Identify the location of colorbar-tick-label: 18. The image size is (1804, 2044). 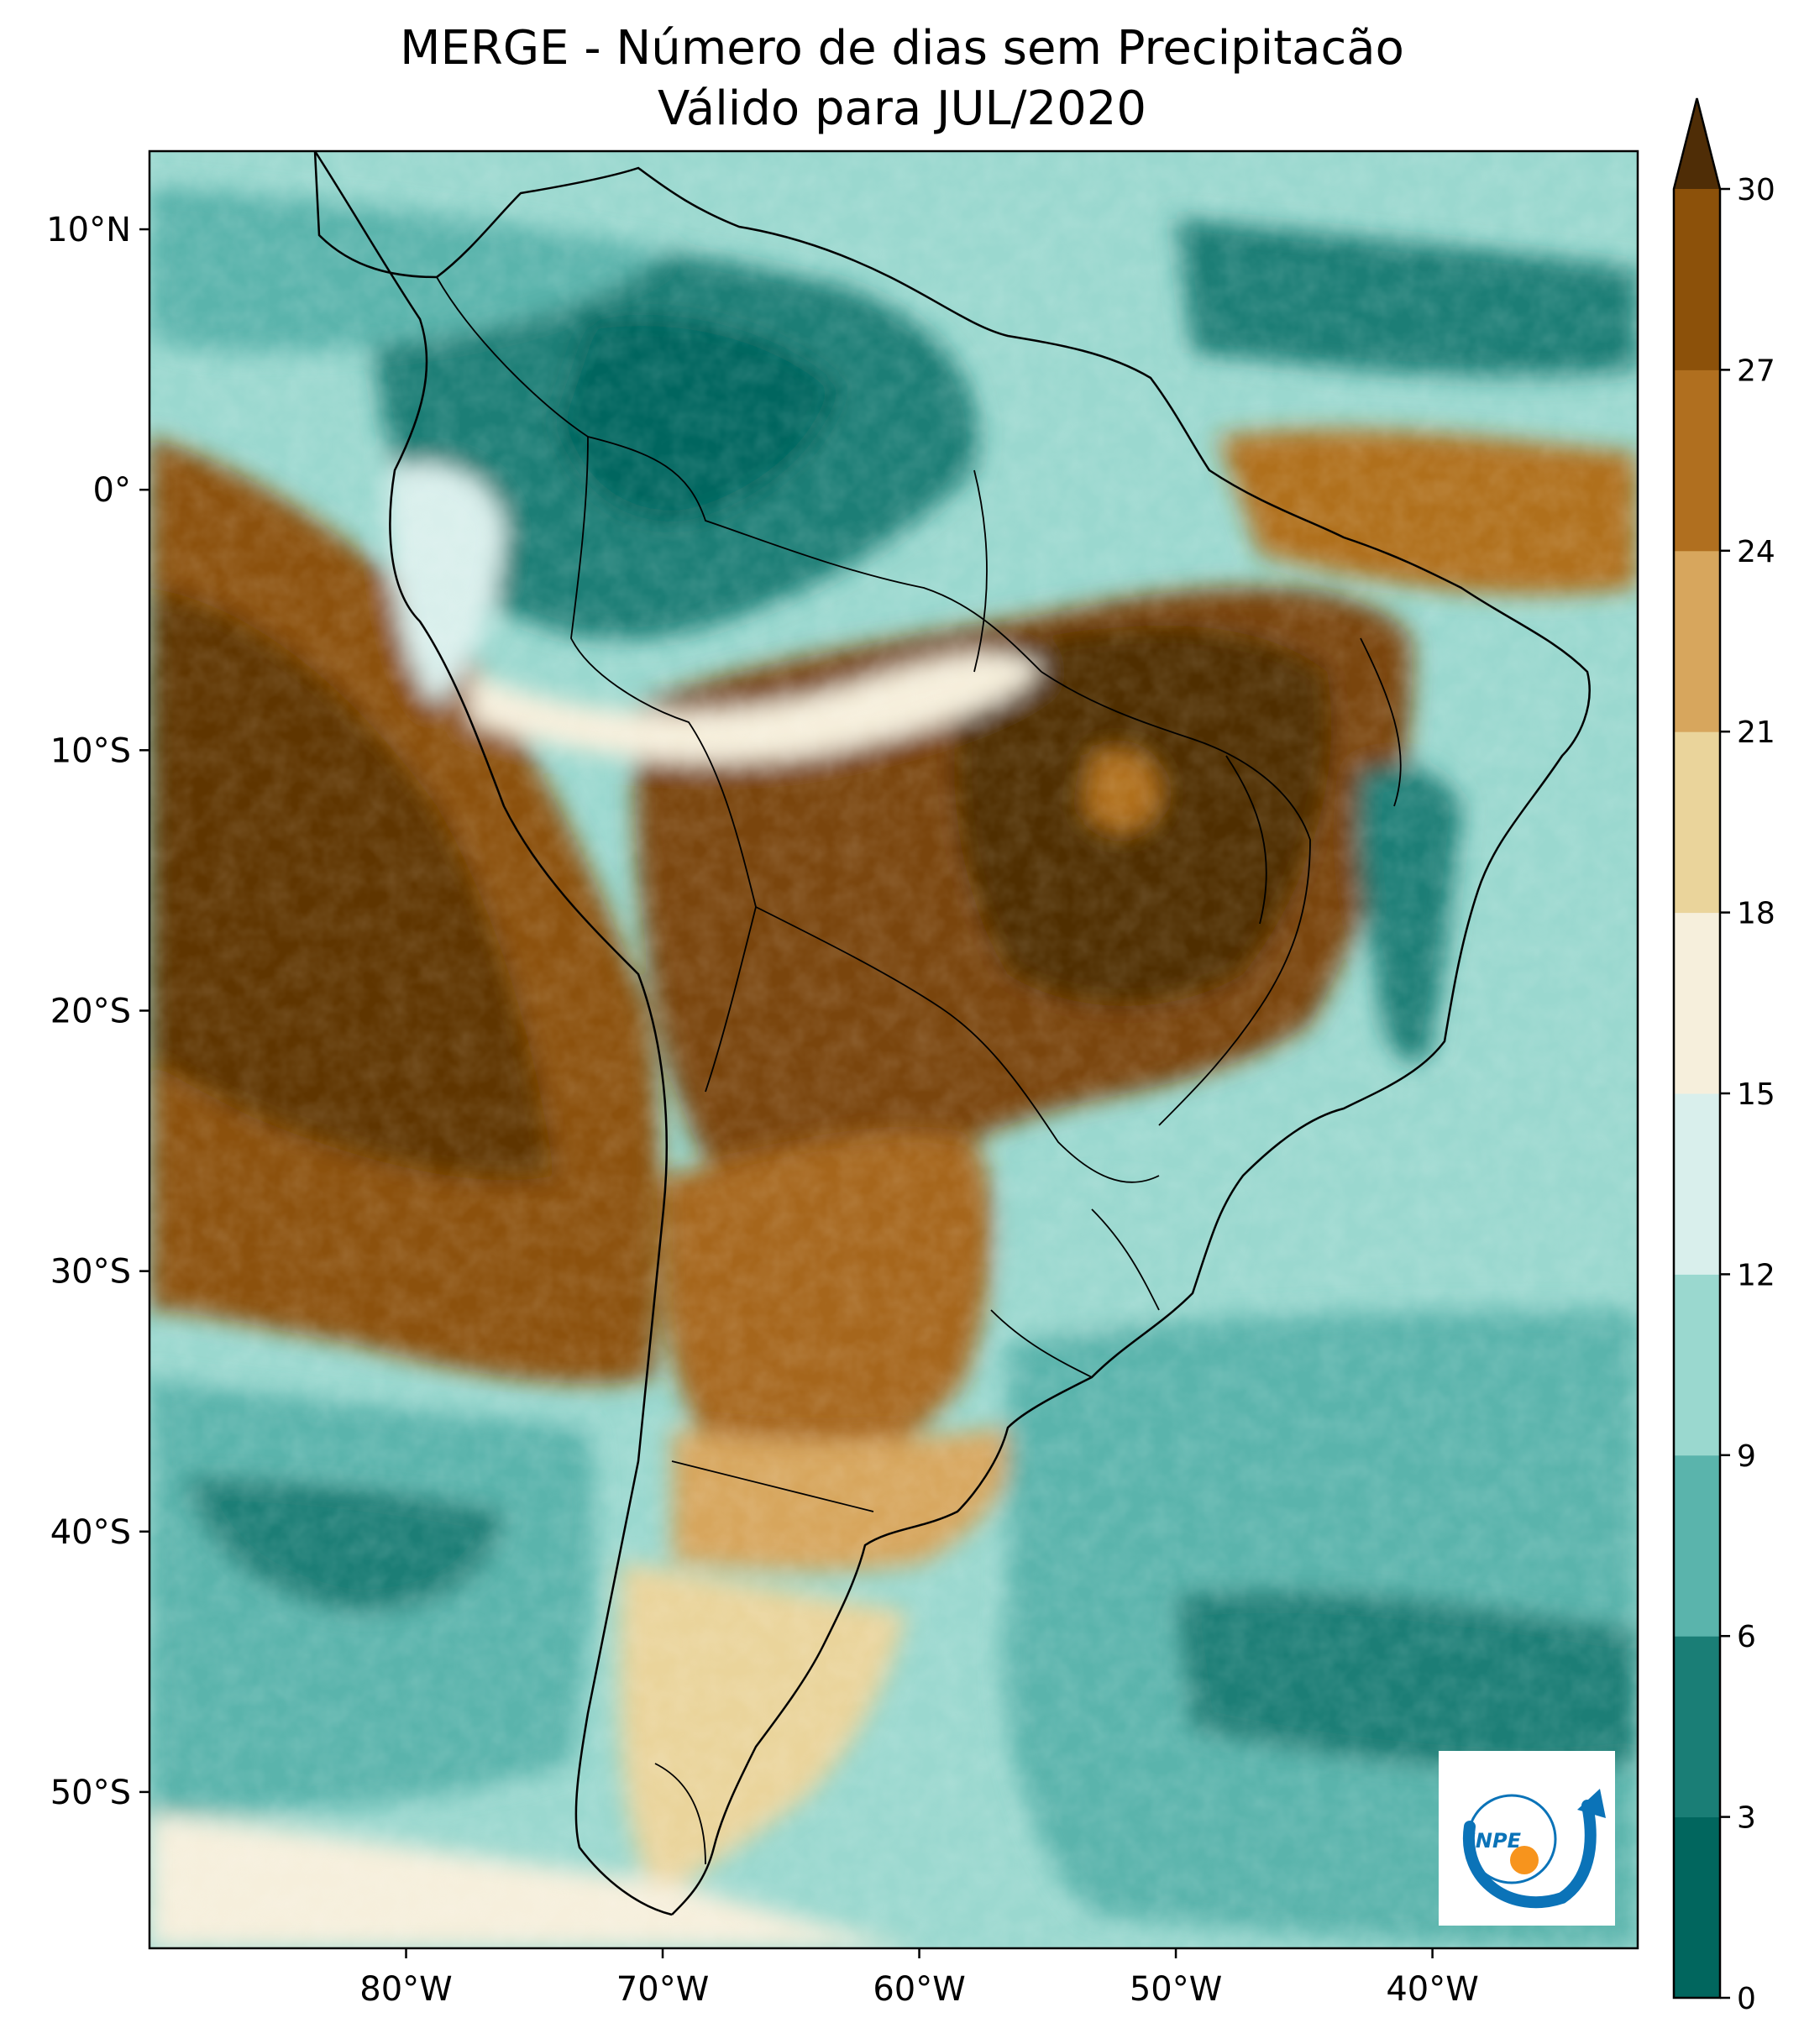
(1756, 914).